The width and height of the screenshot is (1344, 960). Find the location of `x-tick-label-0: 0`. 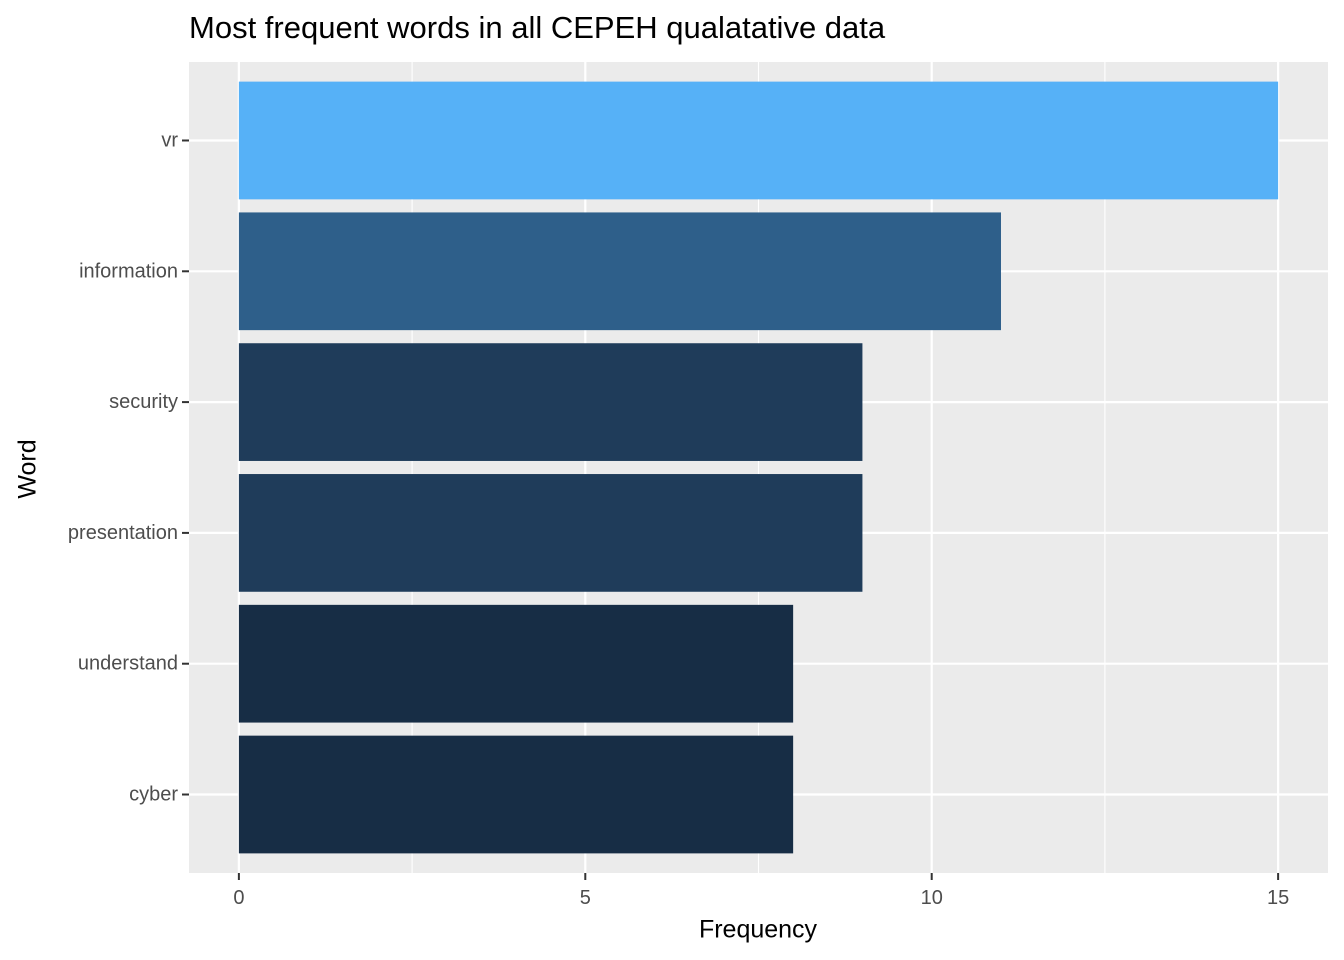

x-tick-label-0: 0 is located at coordinates (238, 898).